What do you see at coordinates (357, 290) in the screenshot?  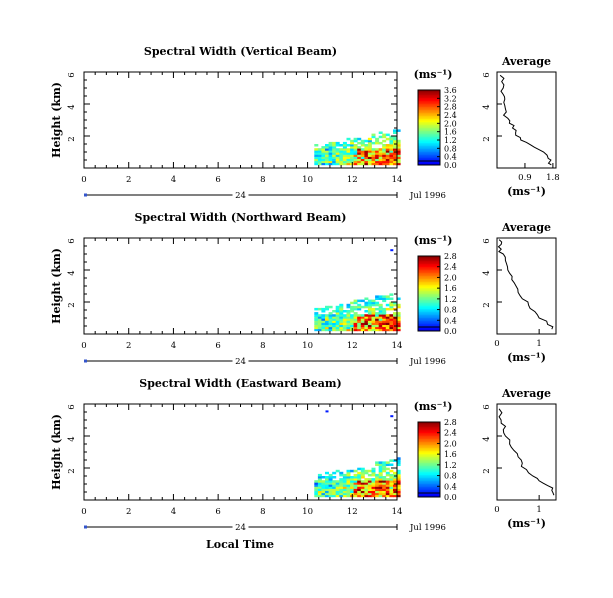 I see `heatmap-cells` at bounding box center [357, 290].